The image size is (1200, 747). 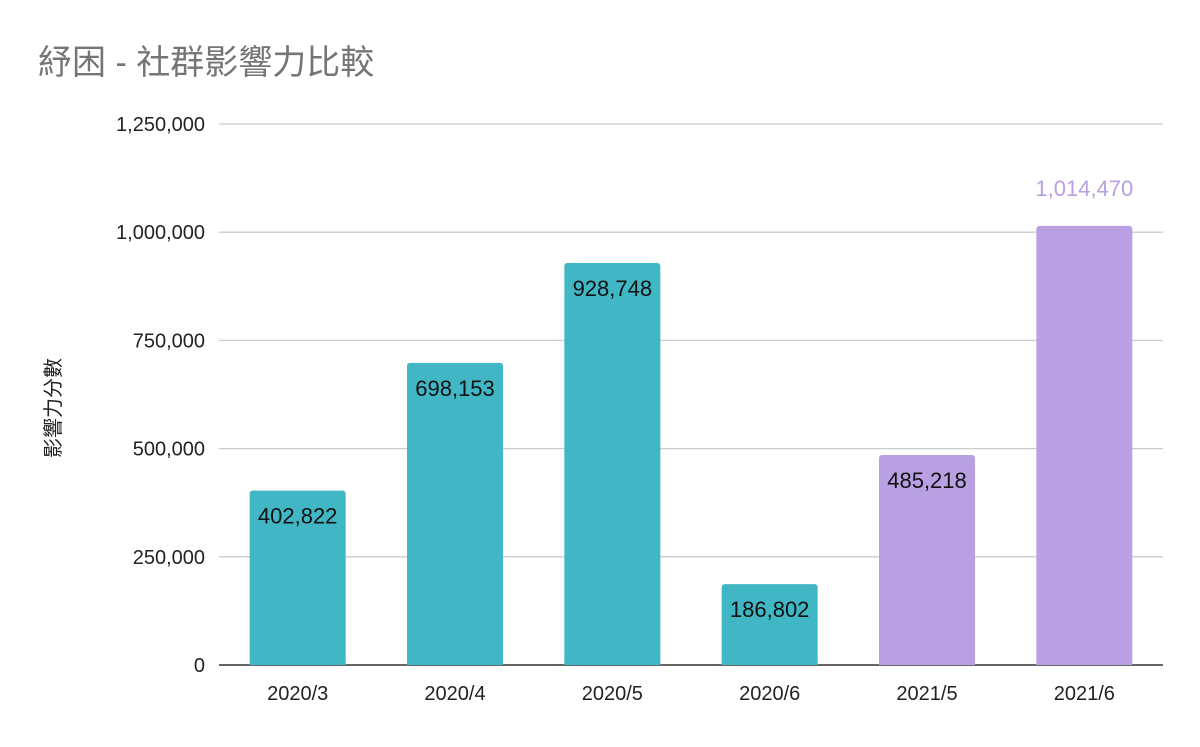 What do you see at coordinates (160, 395) in the screenshot?
I see `y-axis-ticks: 0 250,000 500,000 750,000 1,000,000 1,250,000` at bounding box center [160, 395].